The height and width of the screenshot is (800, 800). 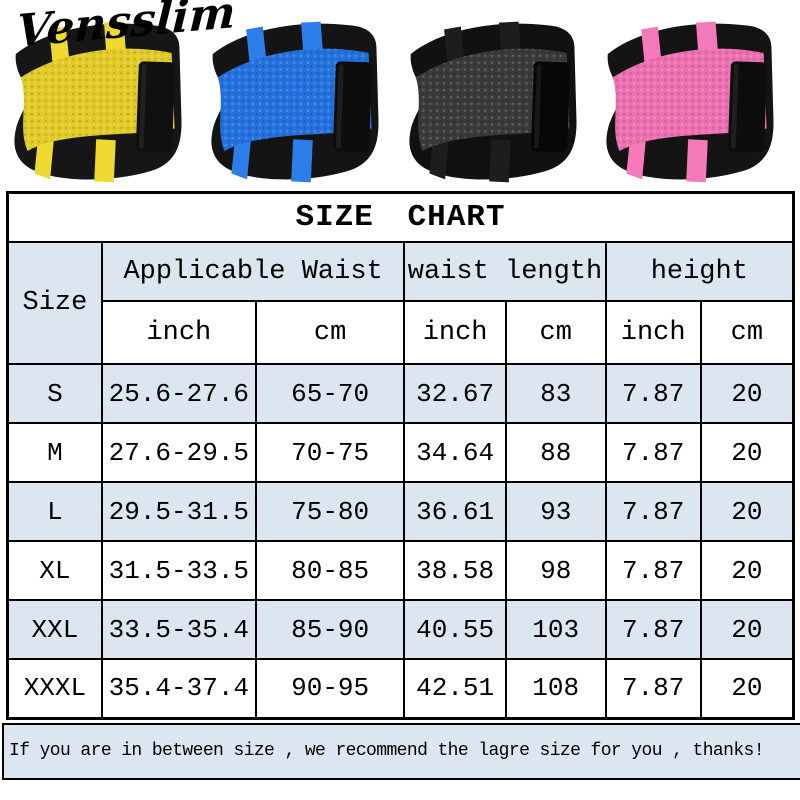 What do you see at coordinates (253, 271) in the screenshot?
I see `column-header-applicable-waist: Applicable Waist` at bounding box center [253, 271].